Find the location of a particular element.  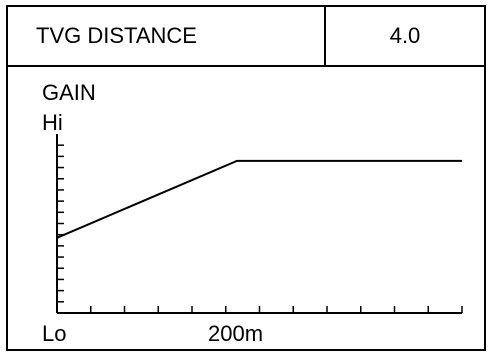

x-axis-ticks is located at coordinates (276, 309).